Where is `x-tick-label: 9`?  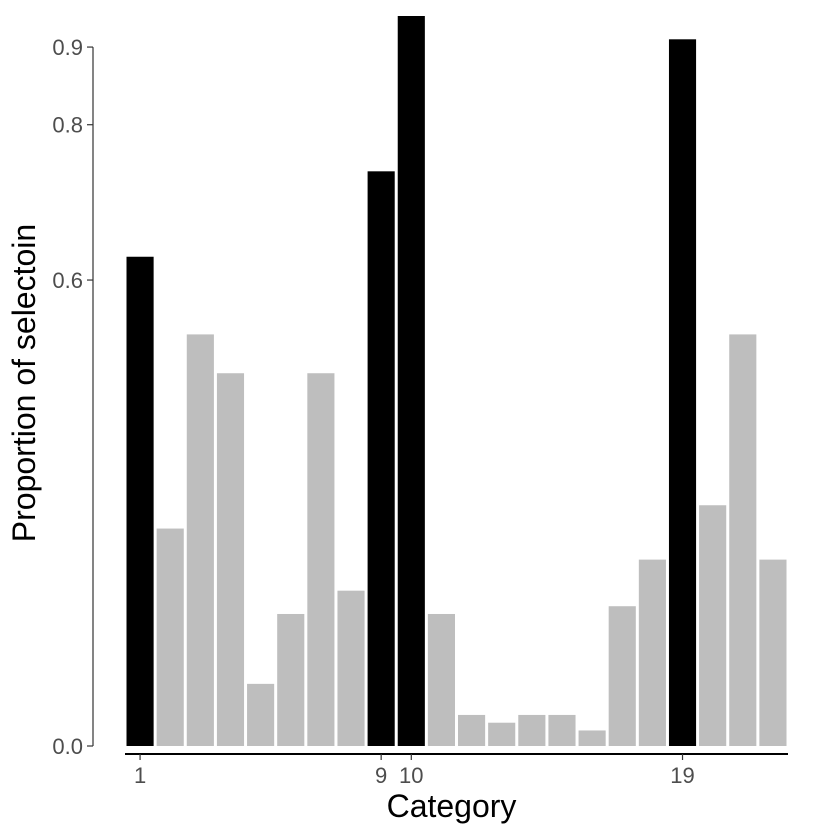
x-tick-label: 9 is located at coordinates (381, 775).